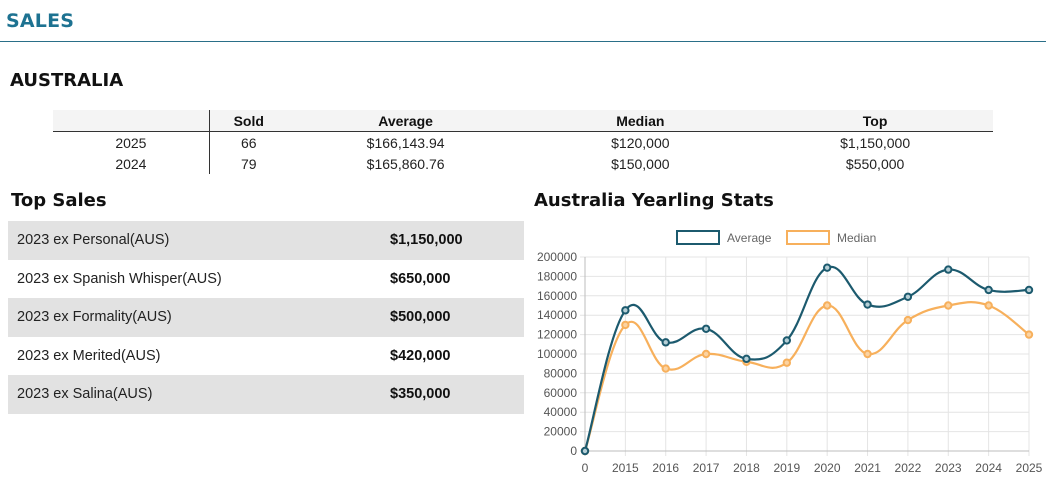  Describe the element at coordinates (948, 468) in the screenshot. I see `x-tick-label: 2023` at that location.